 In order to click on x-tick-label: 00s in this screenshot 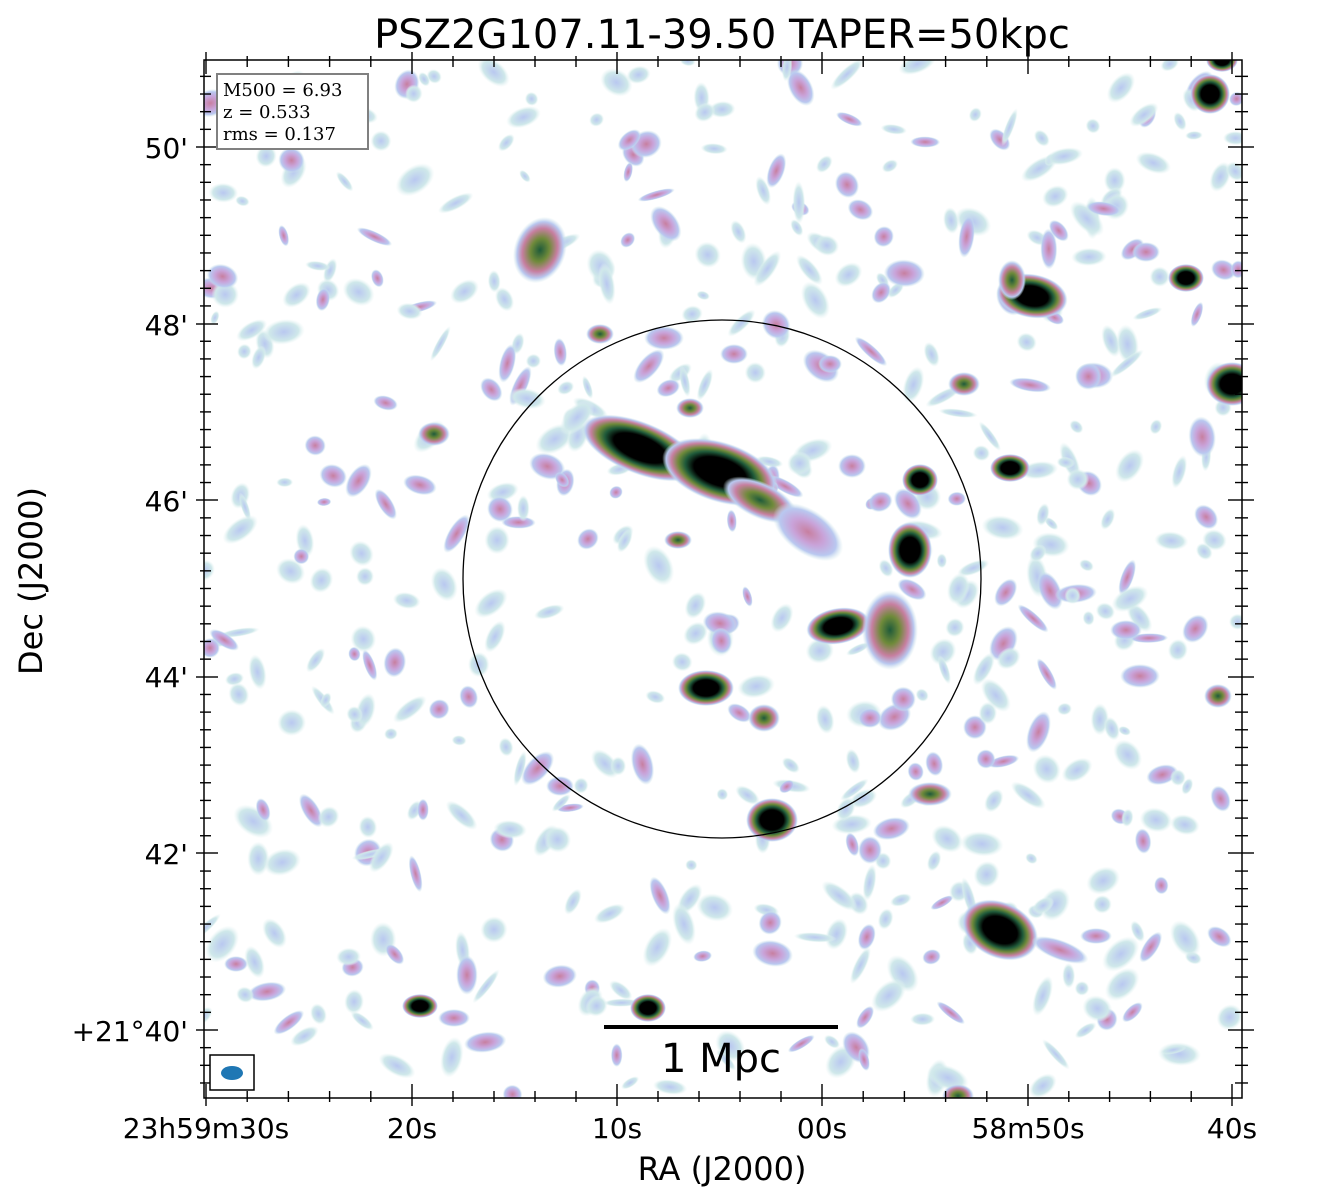, I will do `click(822, 1128)`.